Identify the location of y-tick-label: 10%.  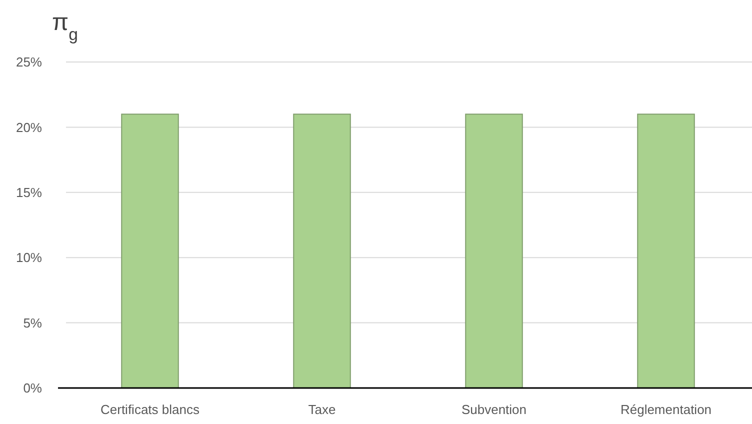
(29, 258).